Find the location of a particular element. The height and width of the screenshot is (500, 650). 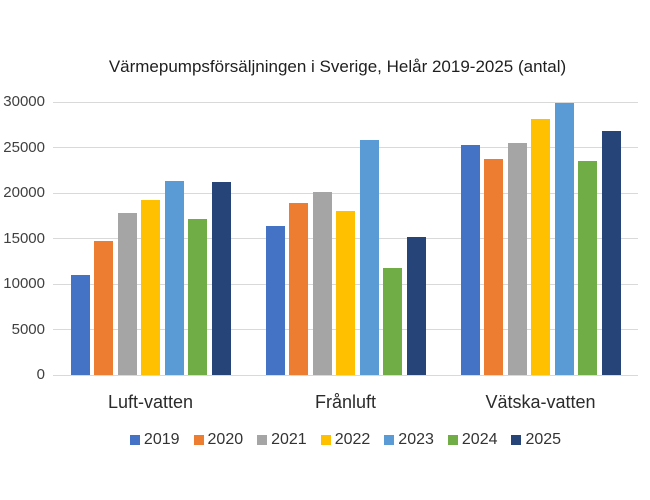

legend: 2019 2020 2021 2022 2023 2024 2025 is located at coordinates (345, 439).